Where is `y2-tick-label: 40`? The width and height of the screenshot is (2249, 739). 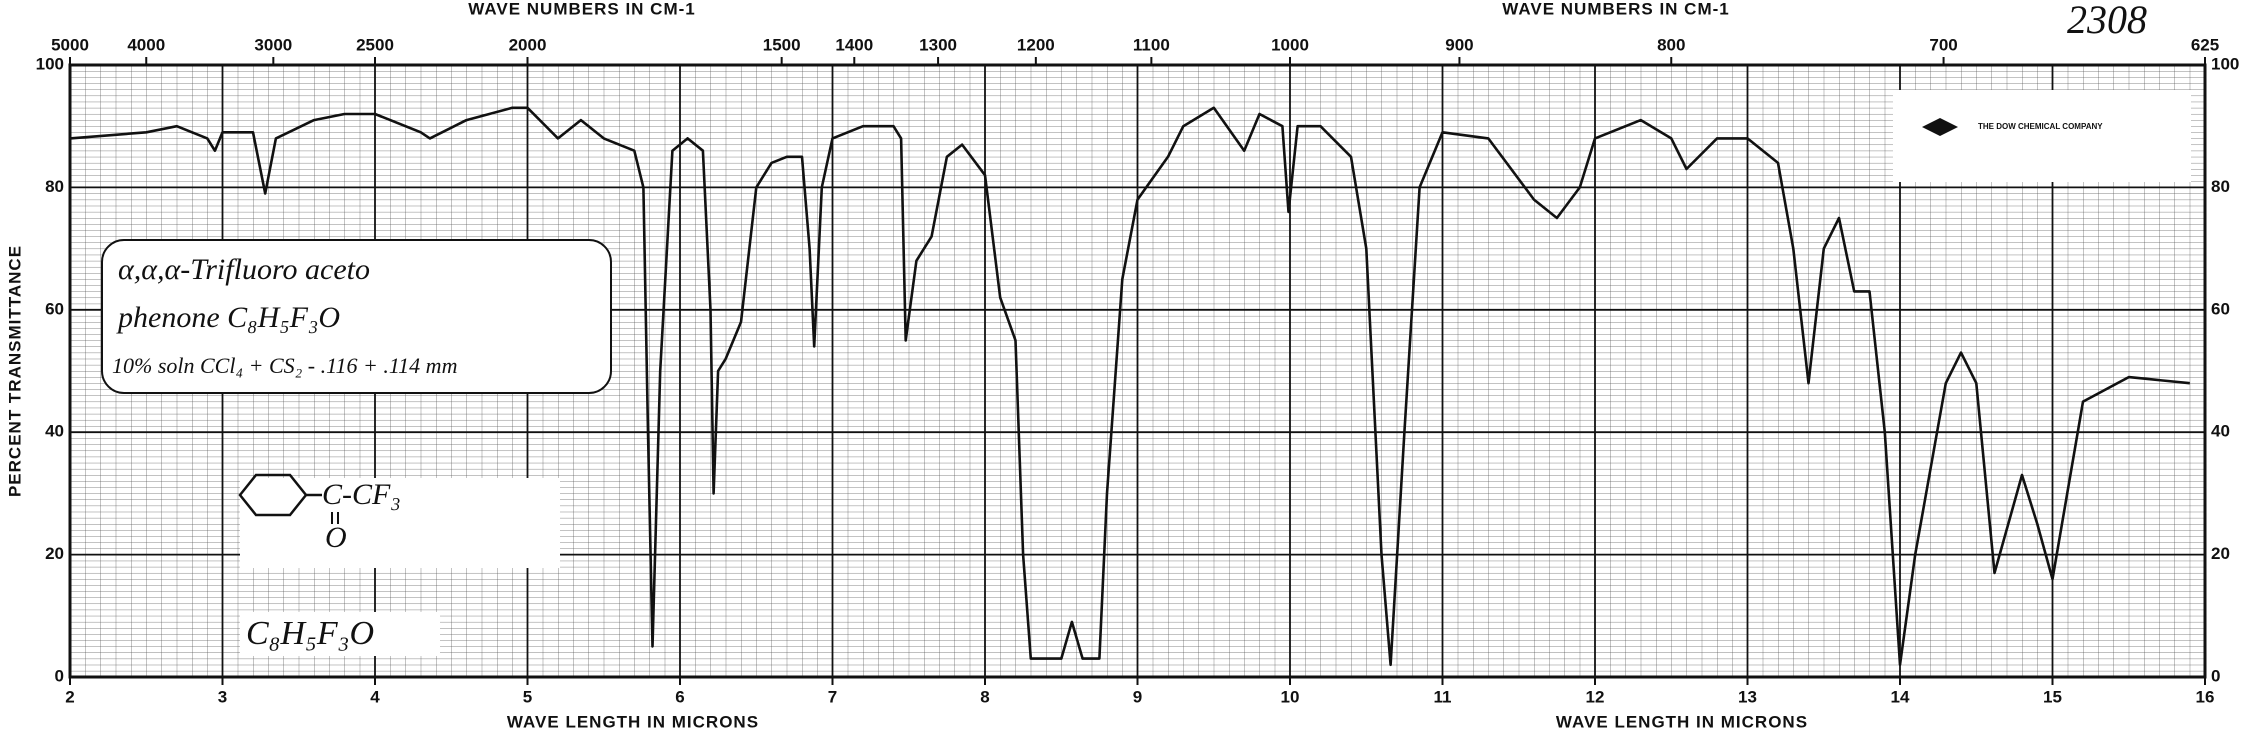
y2-tick-label: 40 is located at coordinates (2220, 431).